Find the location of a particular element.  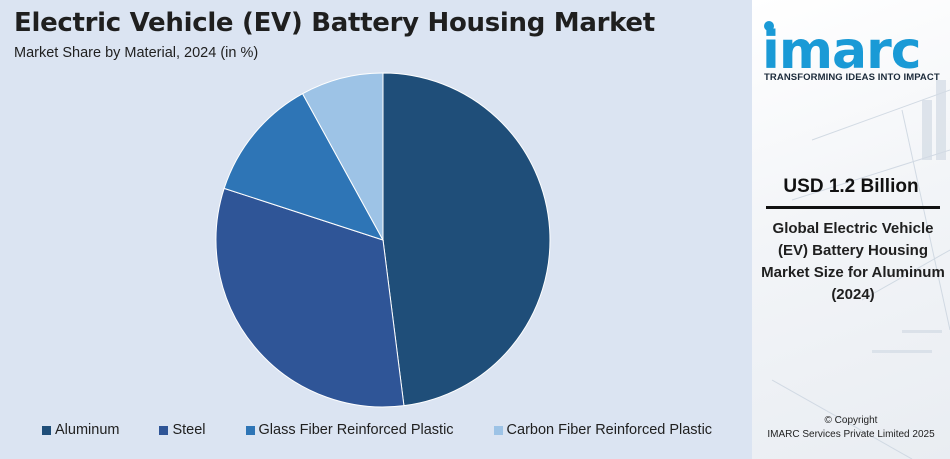

legend-label: Steel is located at coordinates (189, 430).